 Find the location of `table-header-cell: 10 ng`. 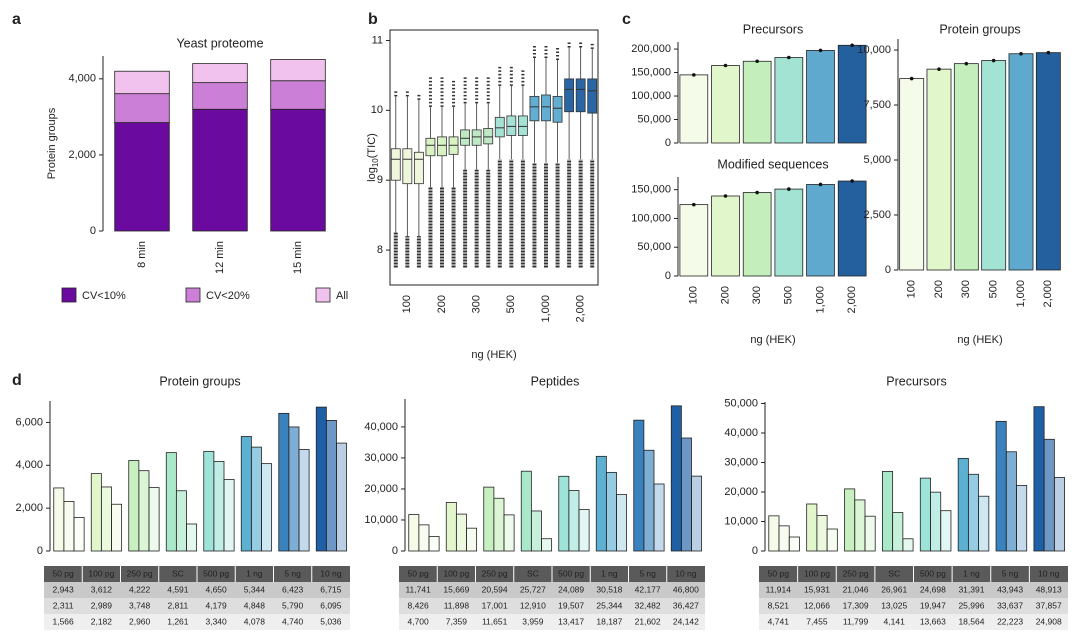

table-header-cell: 10 ng is located at coordinates (686, 573).